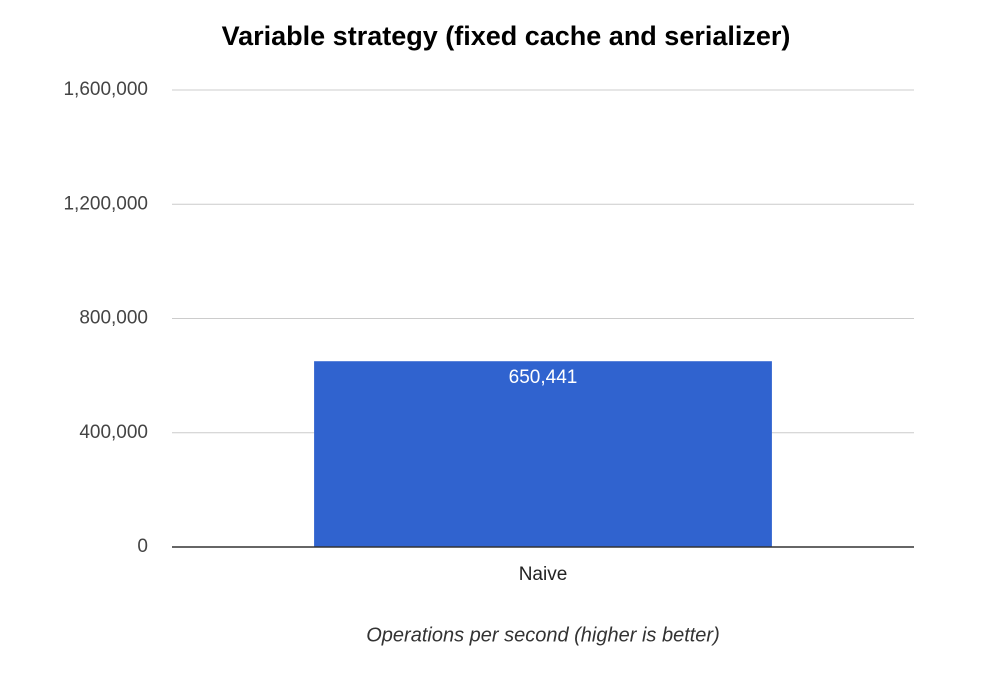  I want to click on y-tick-label: 0, so click(142, 546).